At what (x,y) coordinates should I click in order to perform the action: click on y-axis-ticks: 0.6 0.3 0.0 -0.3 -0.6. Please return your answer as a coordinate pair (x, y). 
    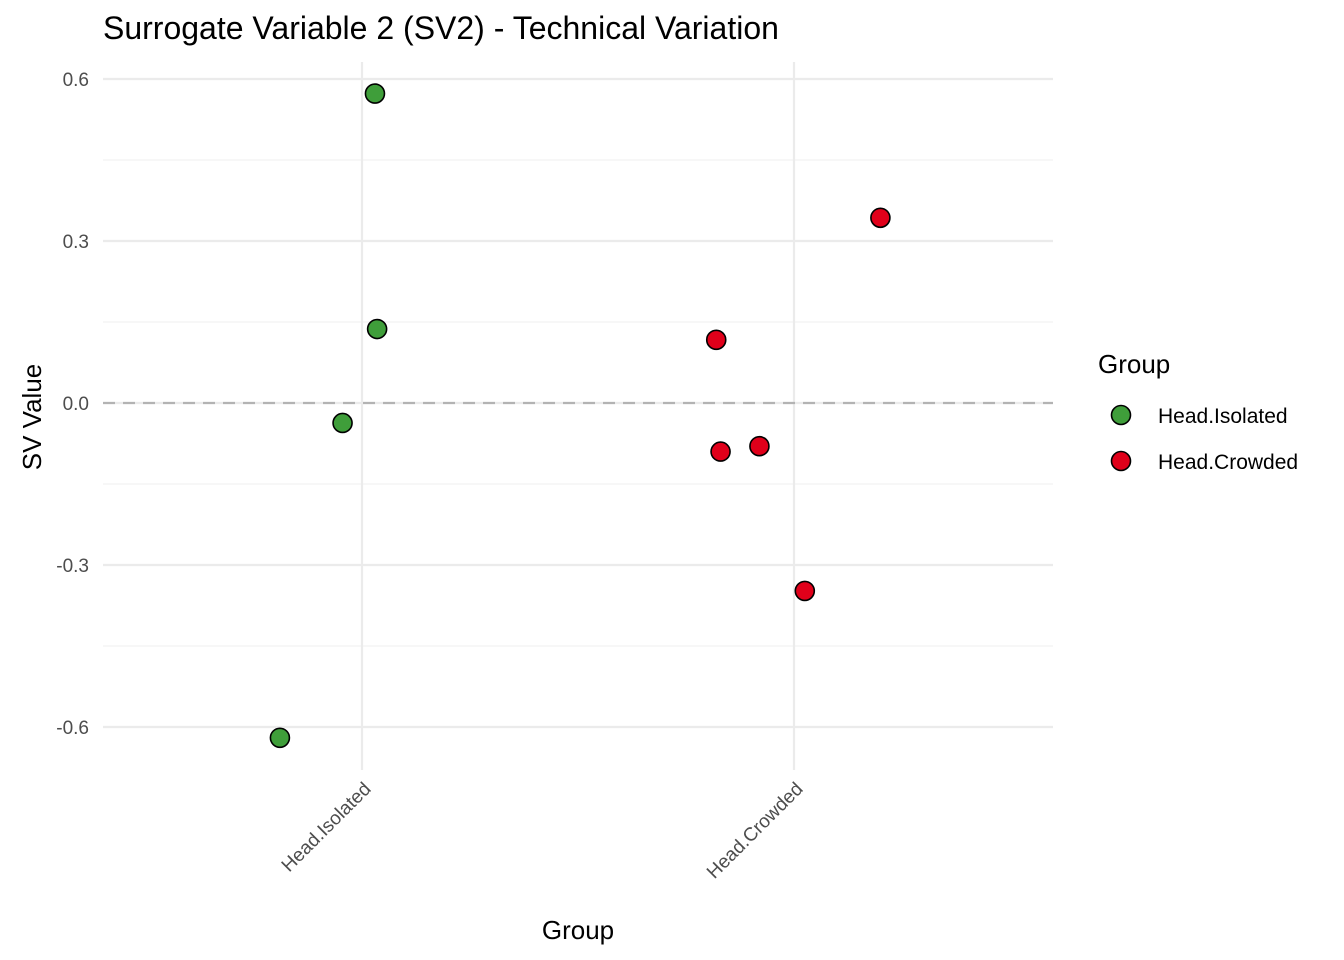
    Looking at the image, I should click on (72, 404).